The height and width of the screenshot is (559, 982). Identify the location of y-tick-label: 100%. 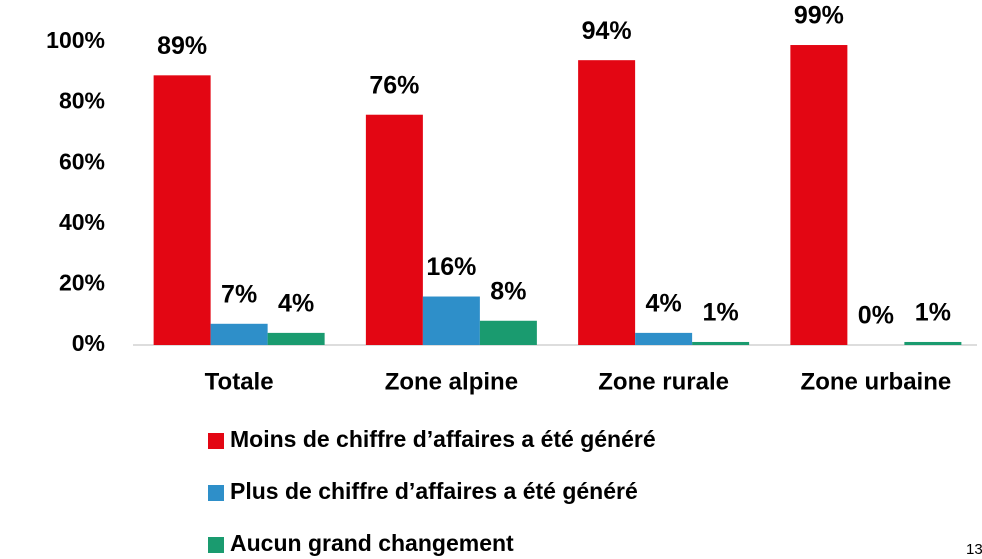
(75, 40).